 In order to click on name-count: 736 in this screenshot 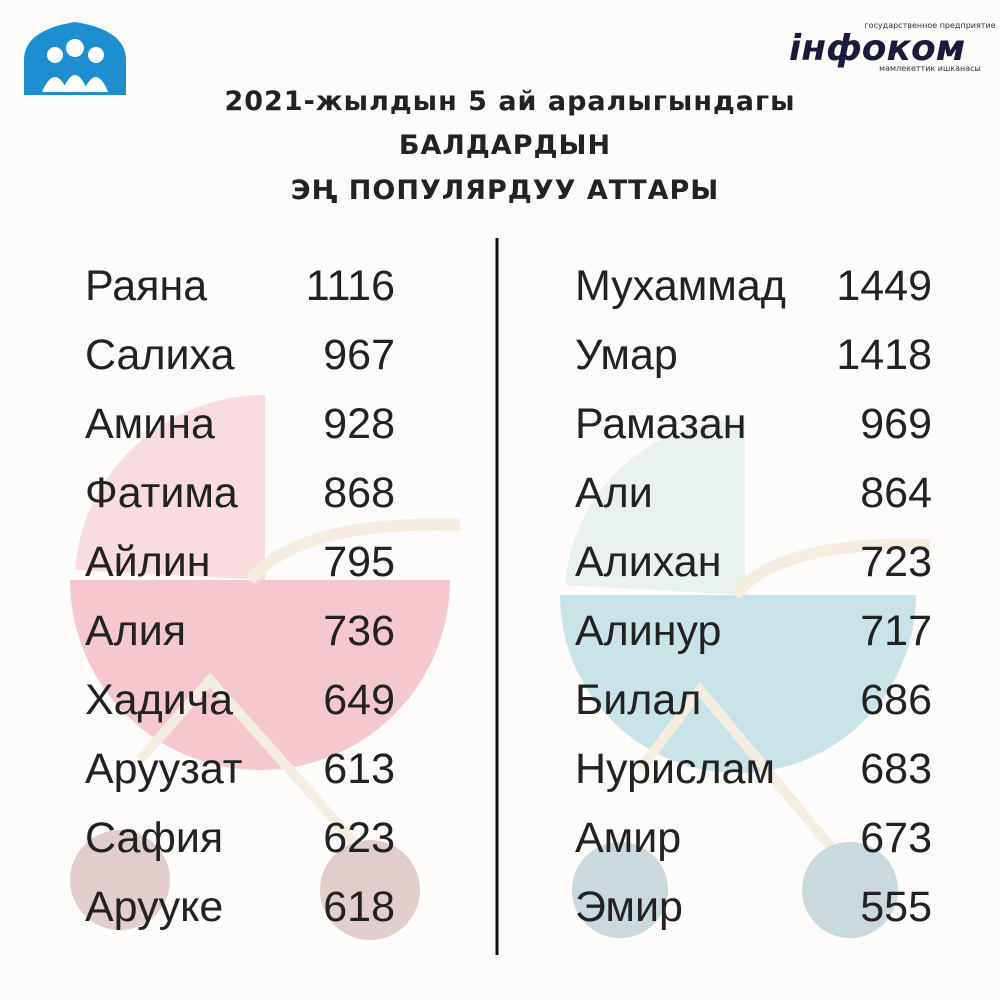, I will do `click(359, 631)`.